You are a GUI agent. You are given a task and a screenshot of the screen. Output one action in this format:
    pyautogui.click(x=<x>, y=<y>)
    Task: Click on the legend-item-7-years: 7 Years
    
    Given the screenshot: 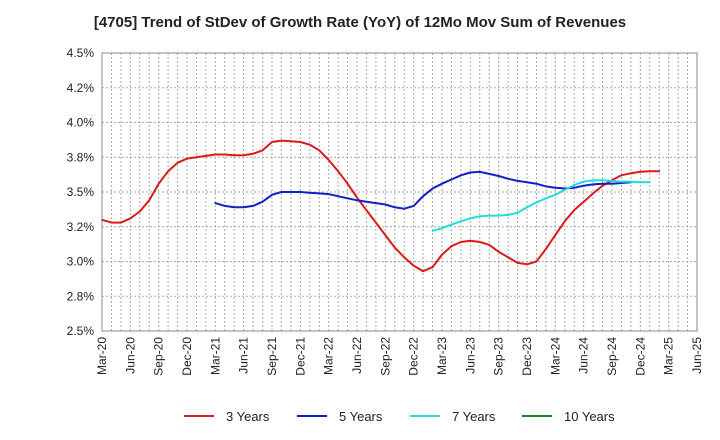 What is the action you would take?
    pyautogui.click(x=452, y=416)
    